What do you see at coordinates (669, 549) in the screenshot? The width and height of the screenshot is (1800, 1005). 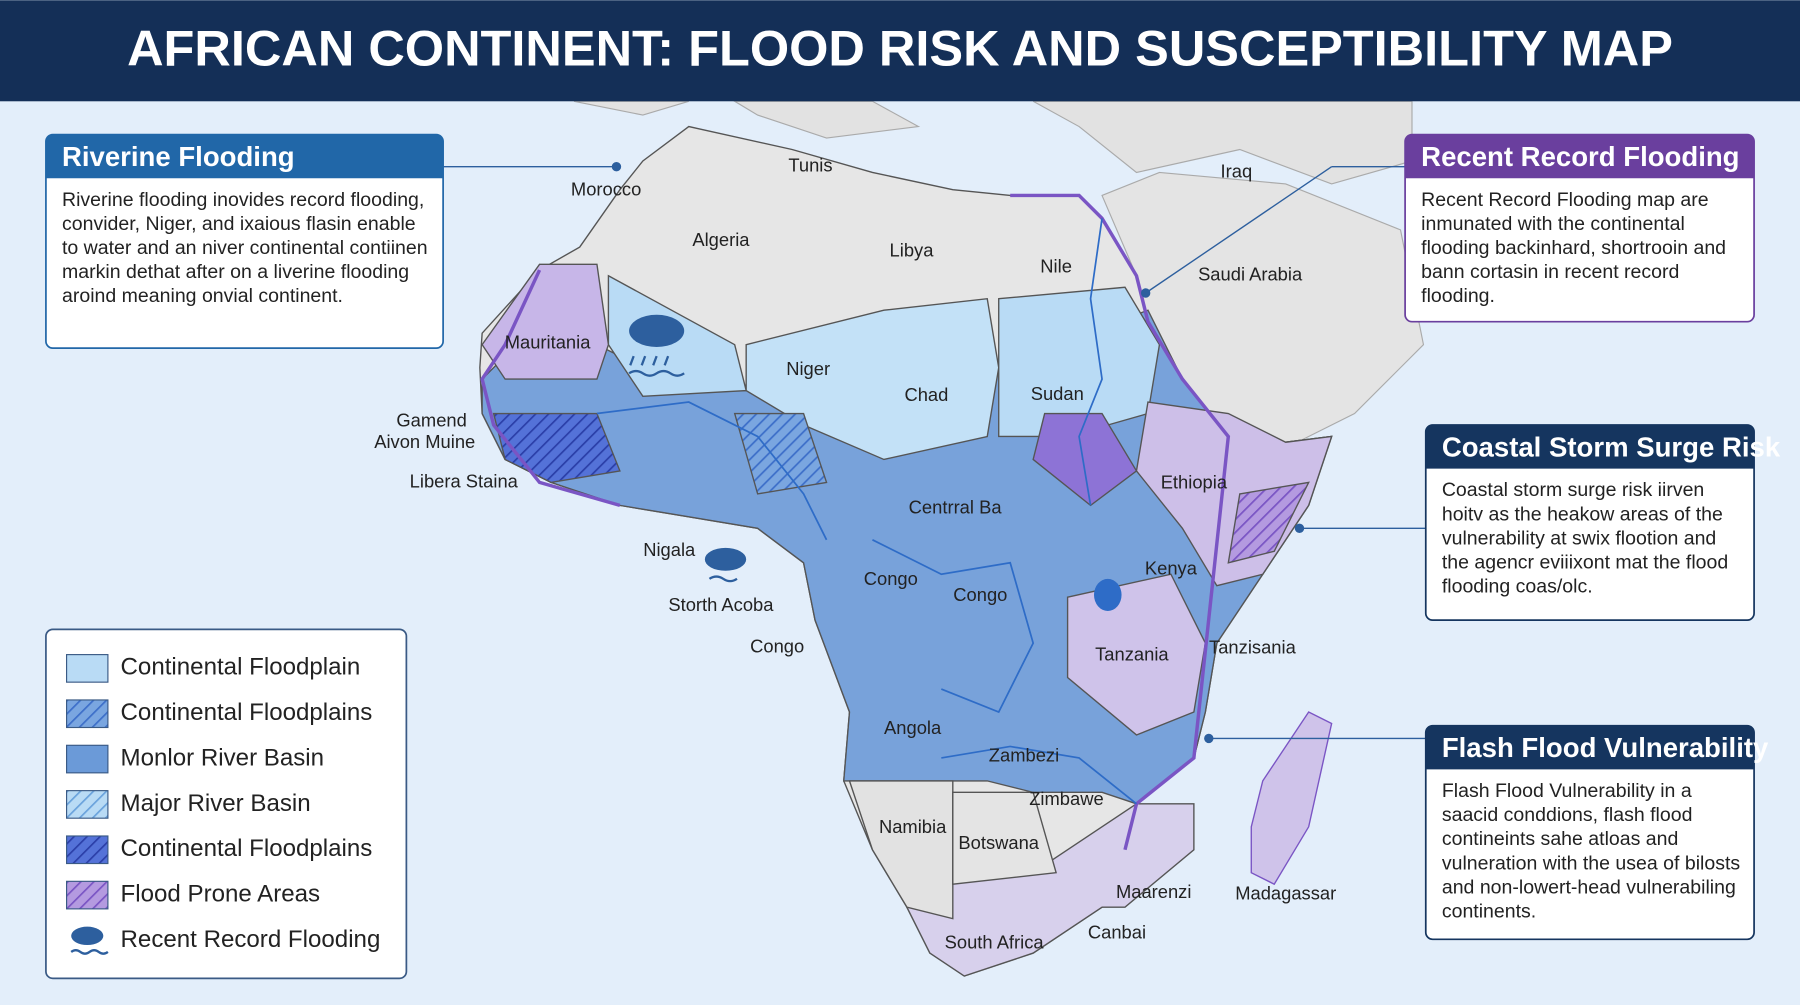 I see `map-label: Nigala` at bounding box center [669, 549].